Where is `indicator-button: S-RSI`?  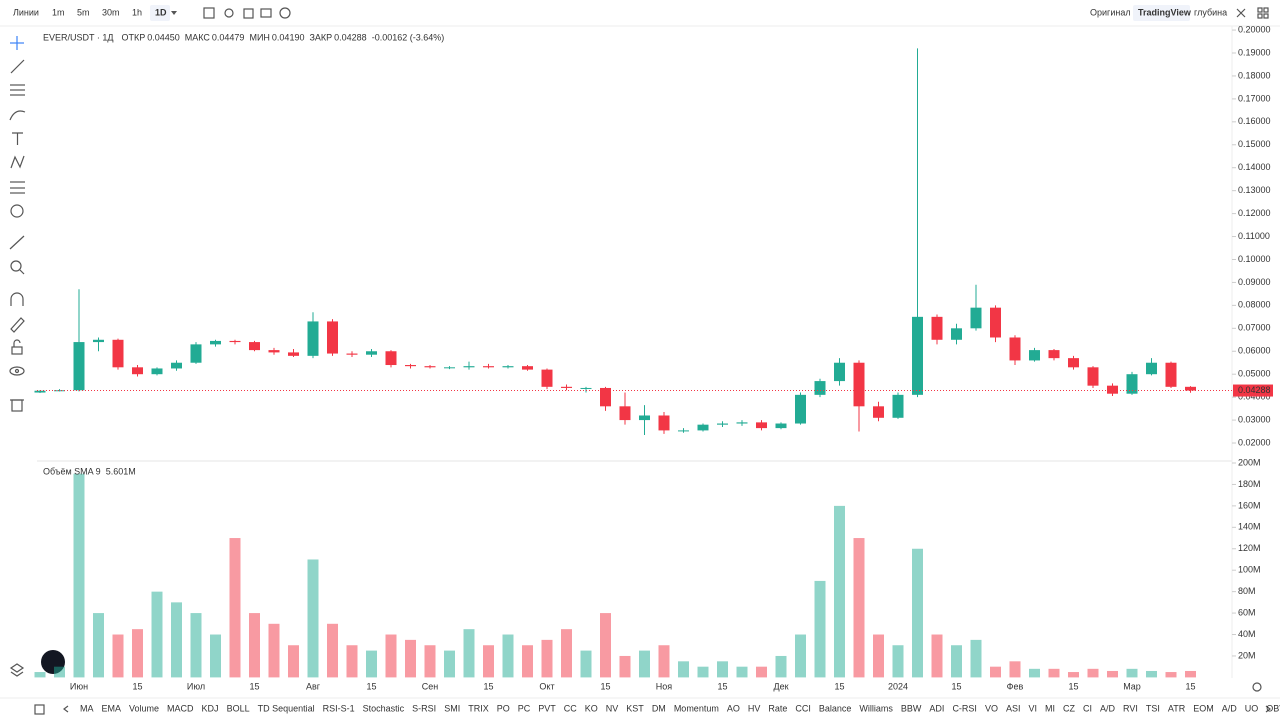 indicator-button: S-RSI is located at coordinates (424, 708).